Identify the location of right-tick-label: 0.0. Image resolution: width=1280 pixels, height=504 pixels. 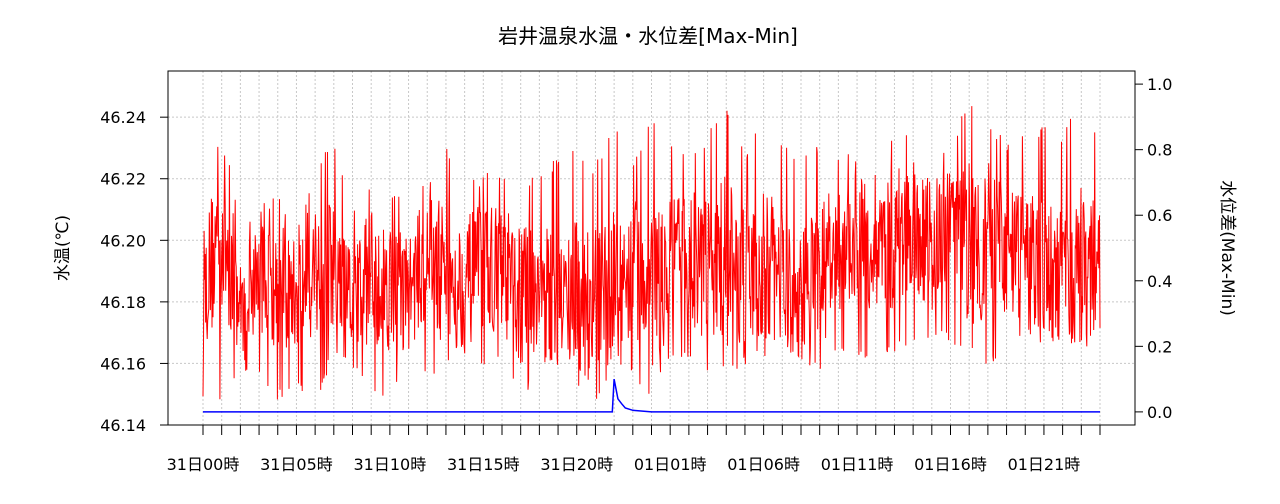
(1159, 412).